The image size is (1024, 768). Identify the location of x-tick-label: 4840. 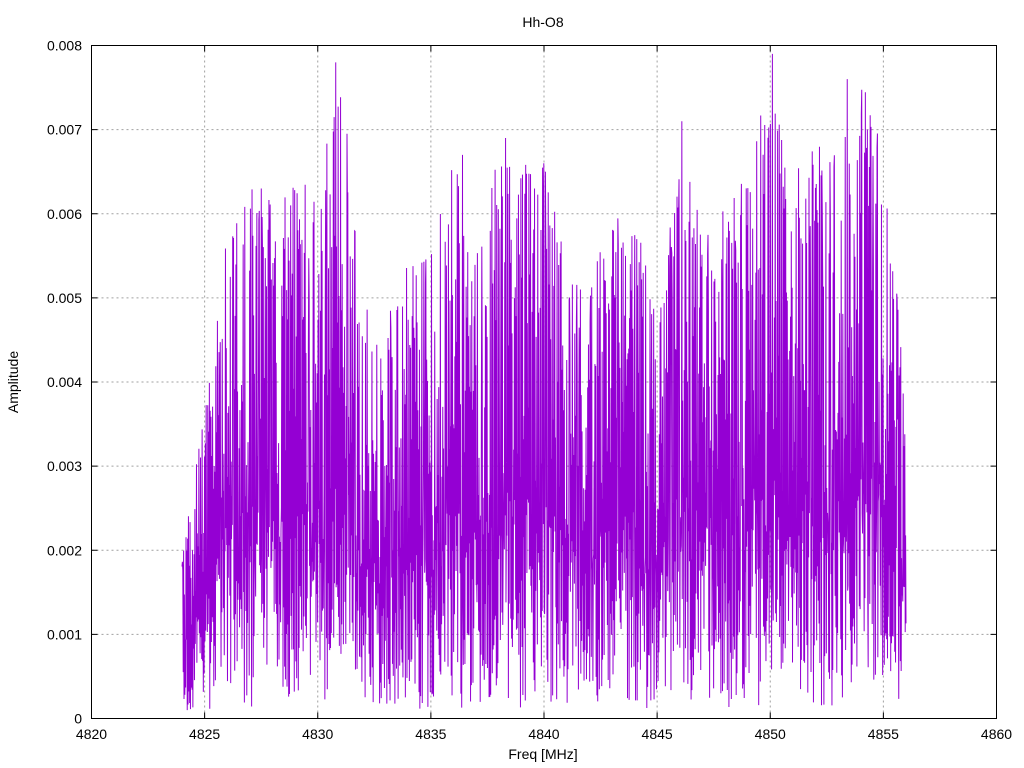
(543, 734).